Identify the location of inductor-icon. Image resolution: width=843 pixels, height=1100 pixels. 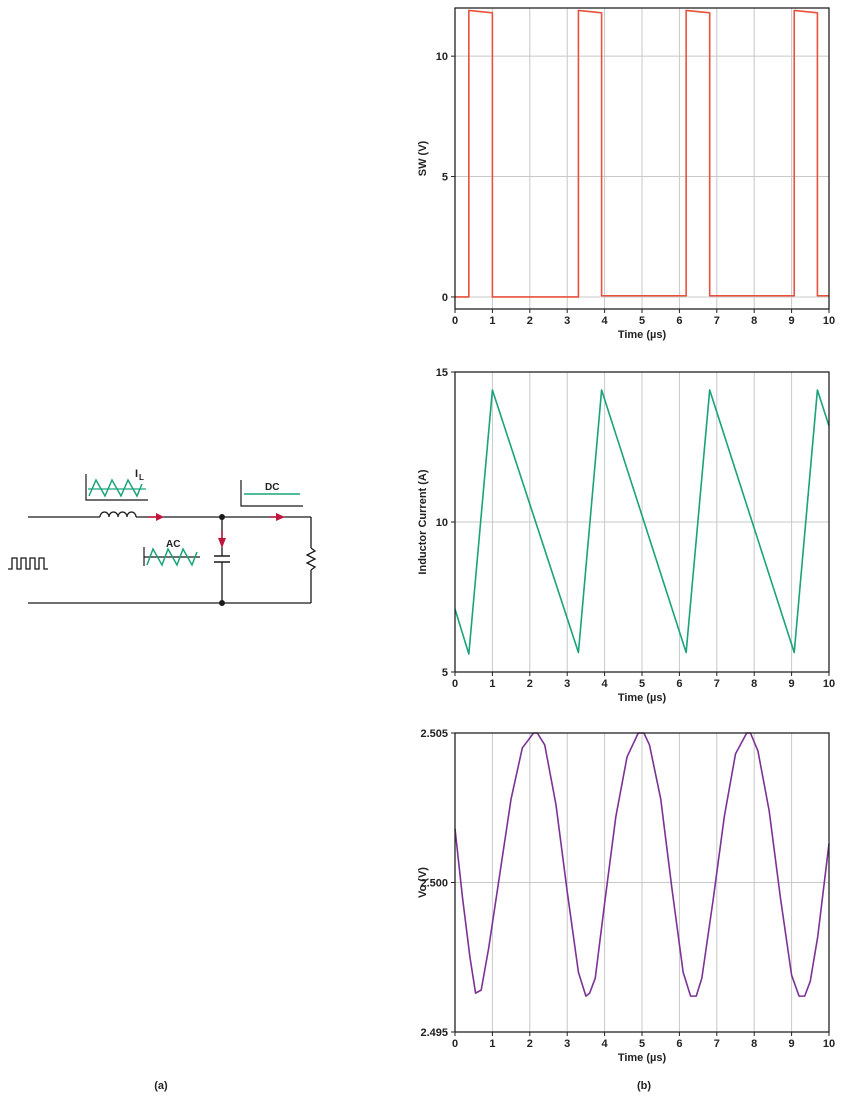
(118, 514).